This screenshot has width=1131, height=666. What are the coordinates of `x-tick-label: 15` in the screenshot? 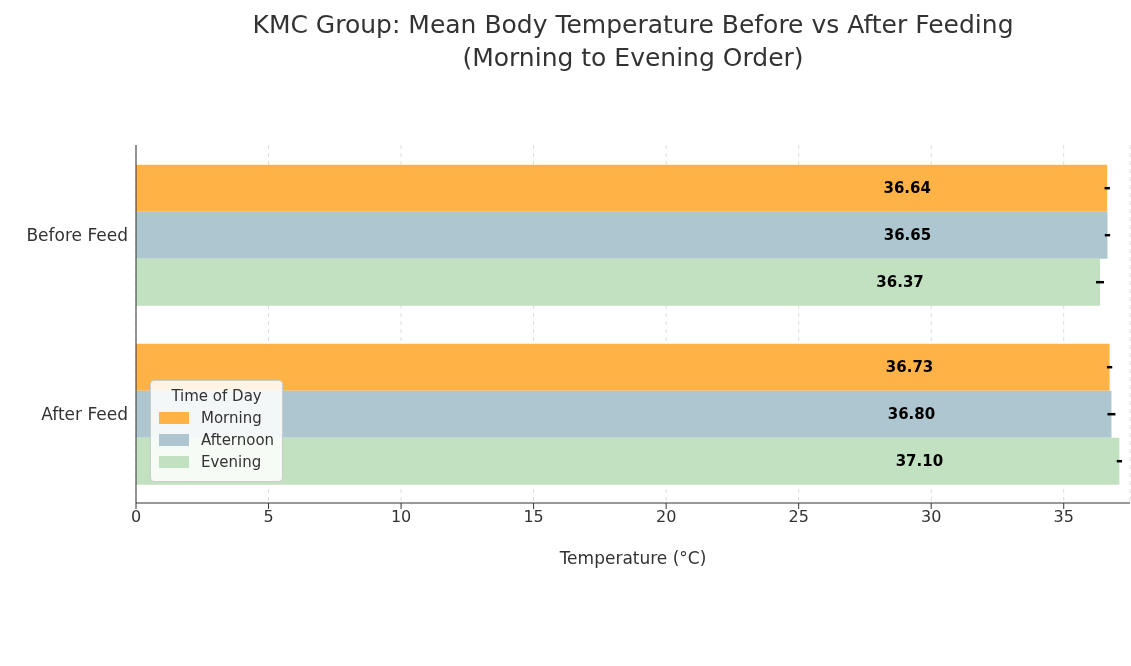 It's located at (533, 517).